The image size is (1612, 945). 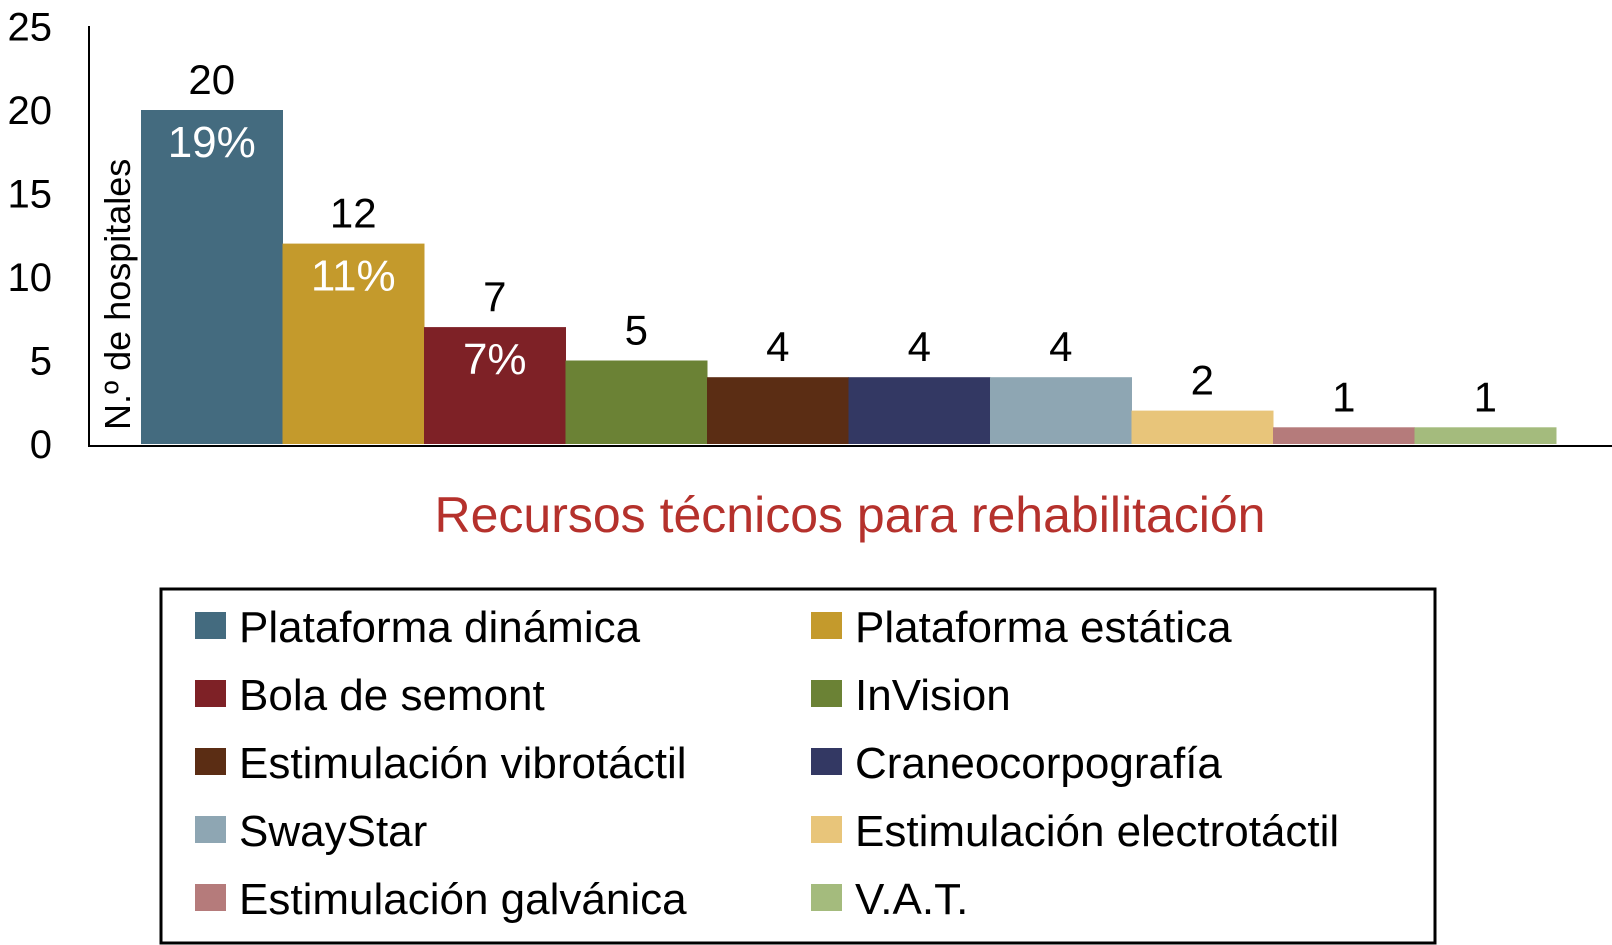 What do you see at coordinates (1043, 627) in the screenshot?
I see `legend-label: Plataforma estática` at bounding box center [1043, 627].